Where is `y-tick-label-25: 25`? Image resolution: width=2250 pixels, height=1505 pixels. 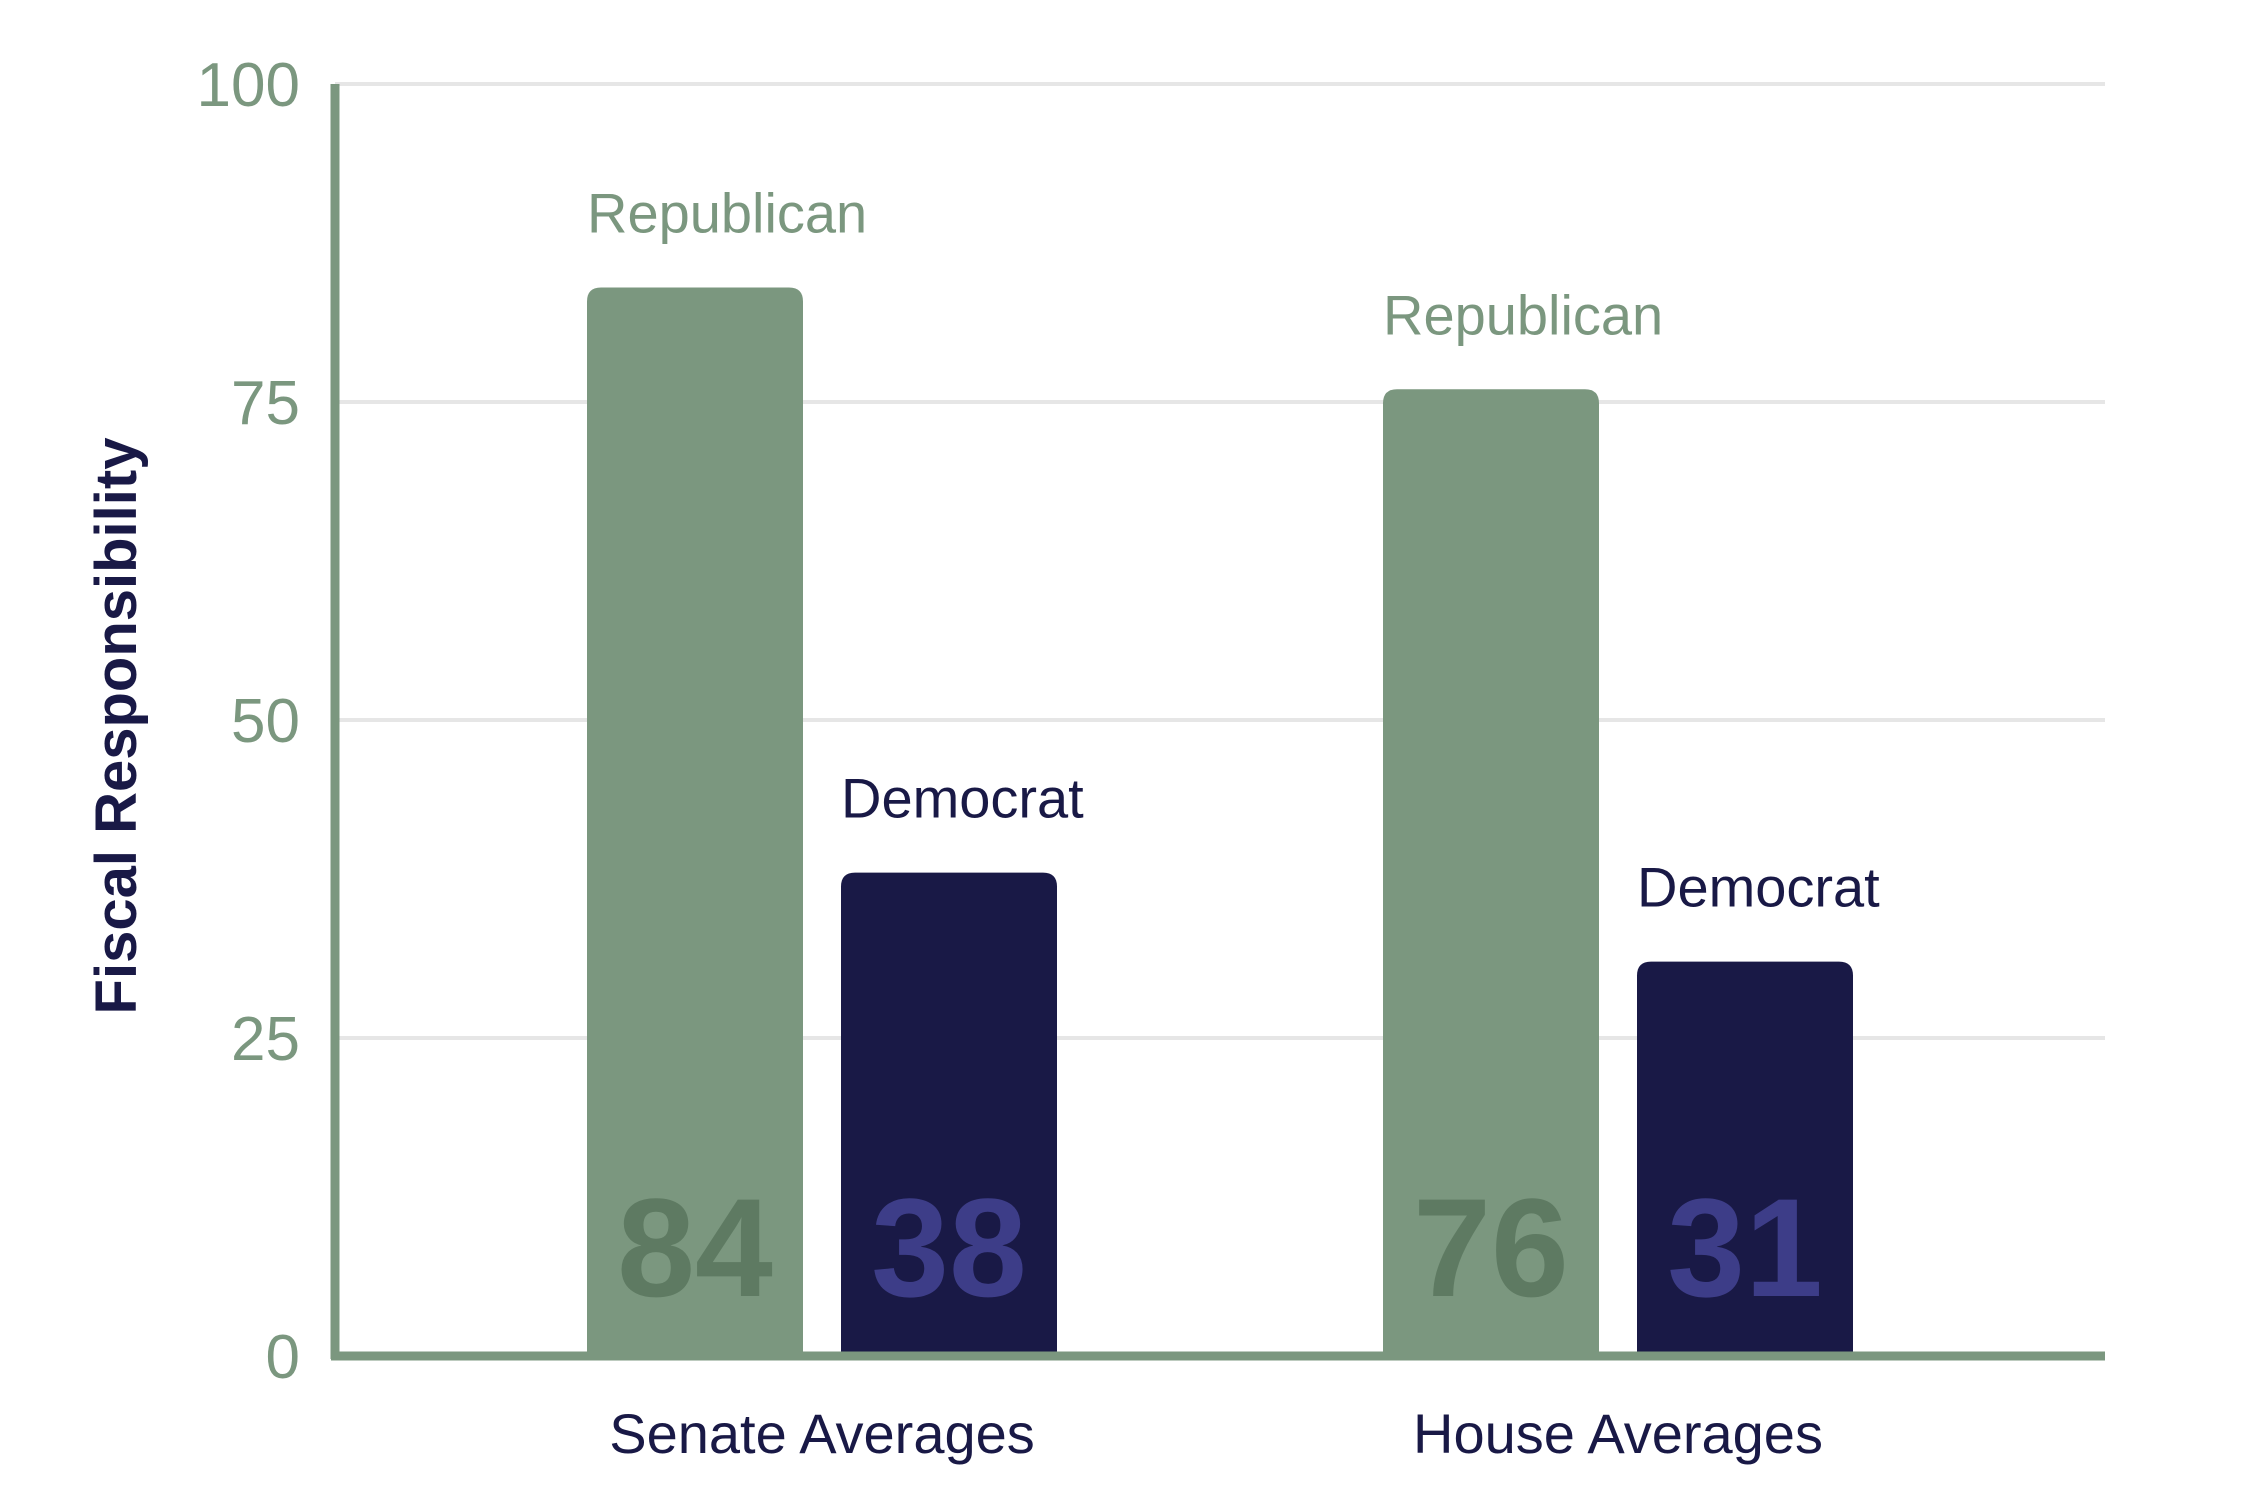 y-tick-label-25: 25 is located at coordinates (265, 1039).